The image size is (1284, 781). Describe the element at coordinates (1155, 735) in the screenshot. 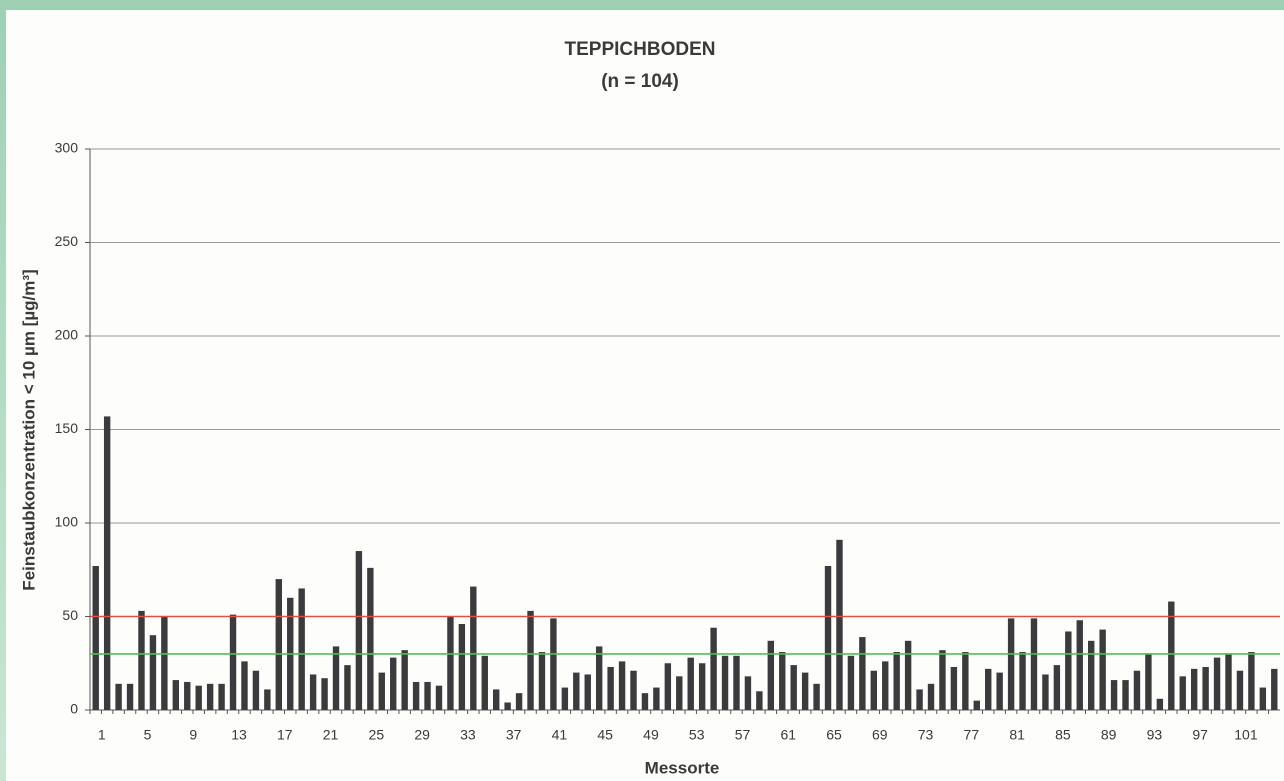

I see `x-tick-label: 93` at that location.